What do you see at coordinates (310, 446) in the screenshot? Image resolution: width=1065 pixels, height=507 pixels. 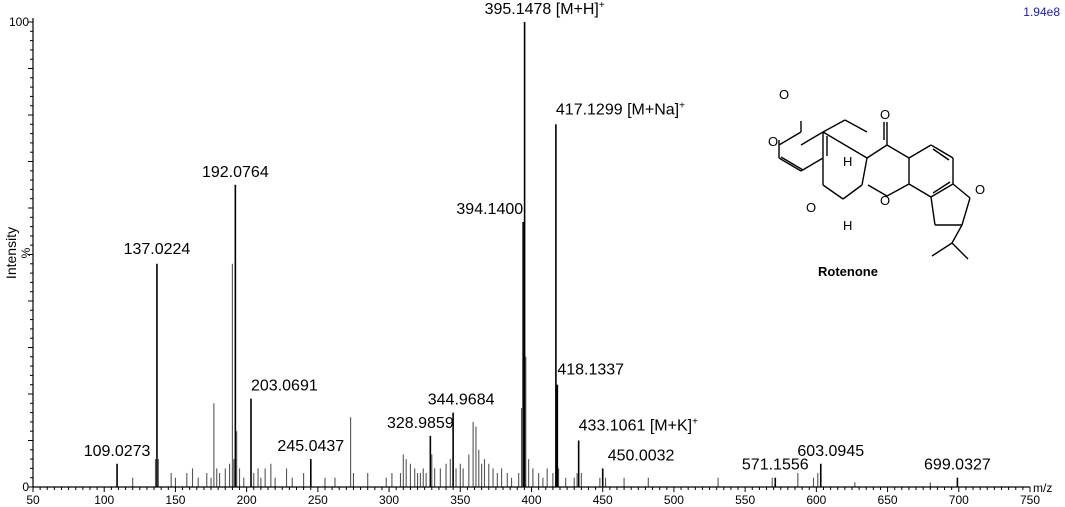 I see `peak-label-4: 245.0437` at bounding box center [310, 446].